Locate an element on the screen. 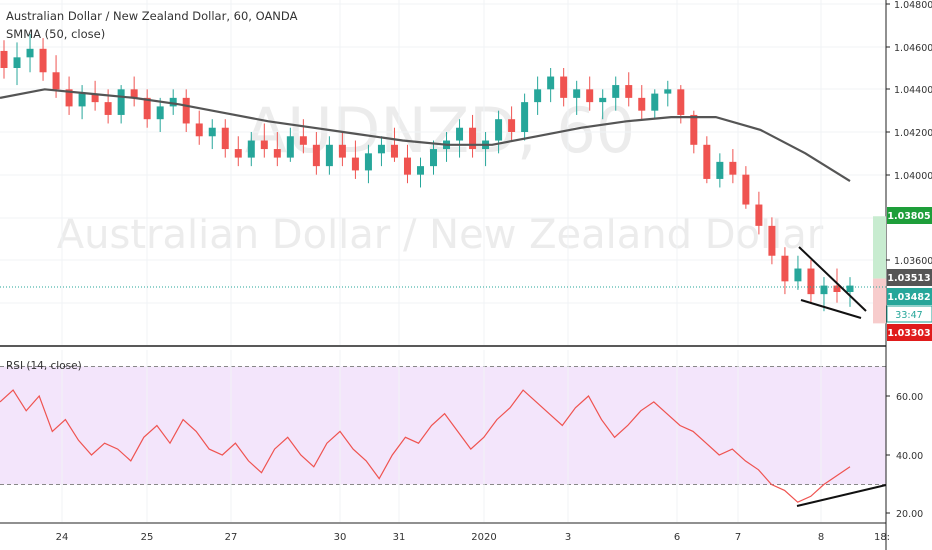  time-label: 31 is located at coordinates (399, 537).